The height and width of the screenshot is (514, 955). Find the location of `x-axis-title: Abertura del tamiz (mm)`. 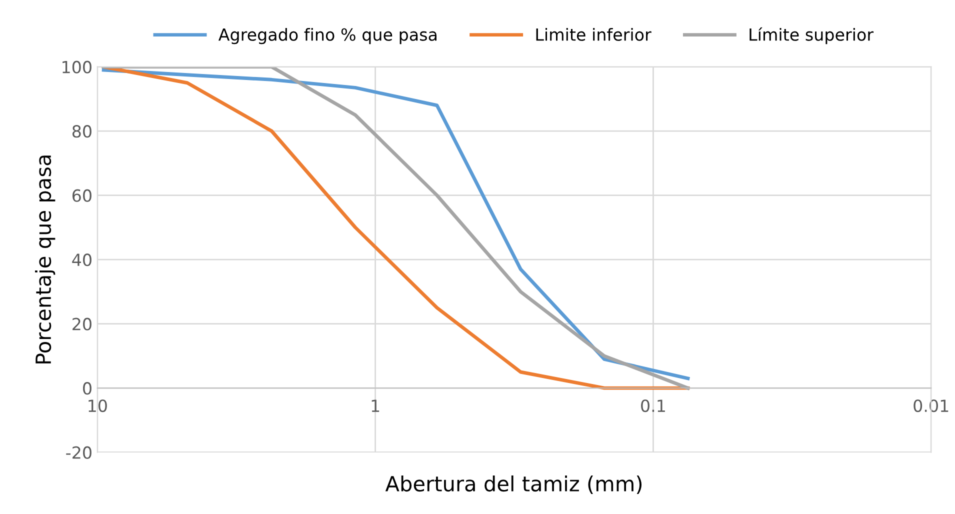

x-axis-title: Abertura del tamiz (mm) is located at coordinates (513, 484).